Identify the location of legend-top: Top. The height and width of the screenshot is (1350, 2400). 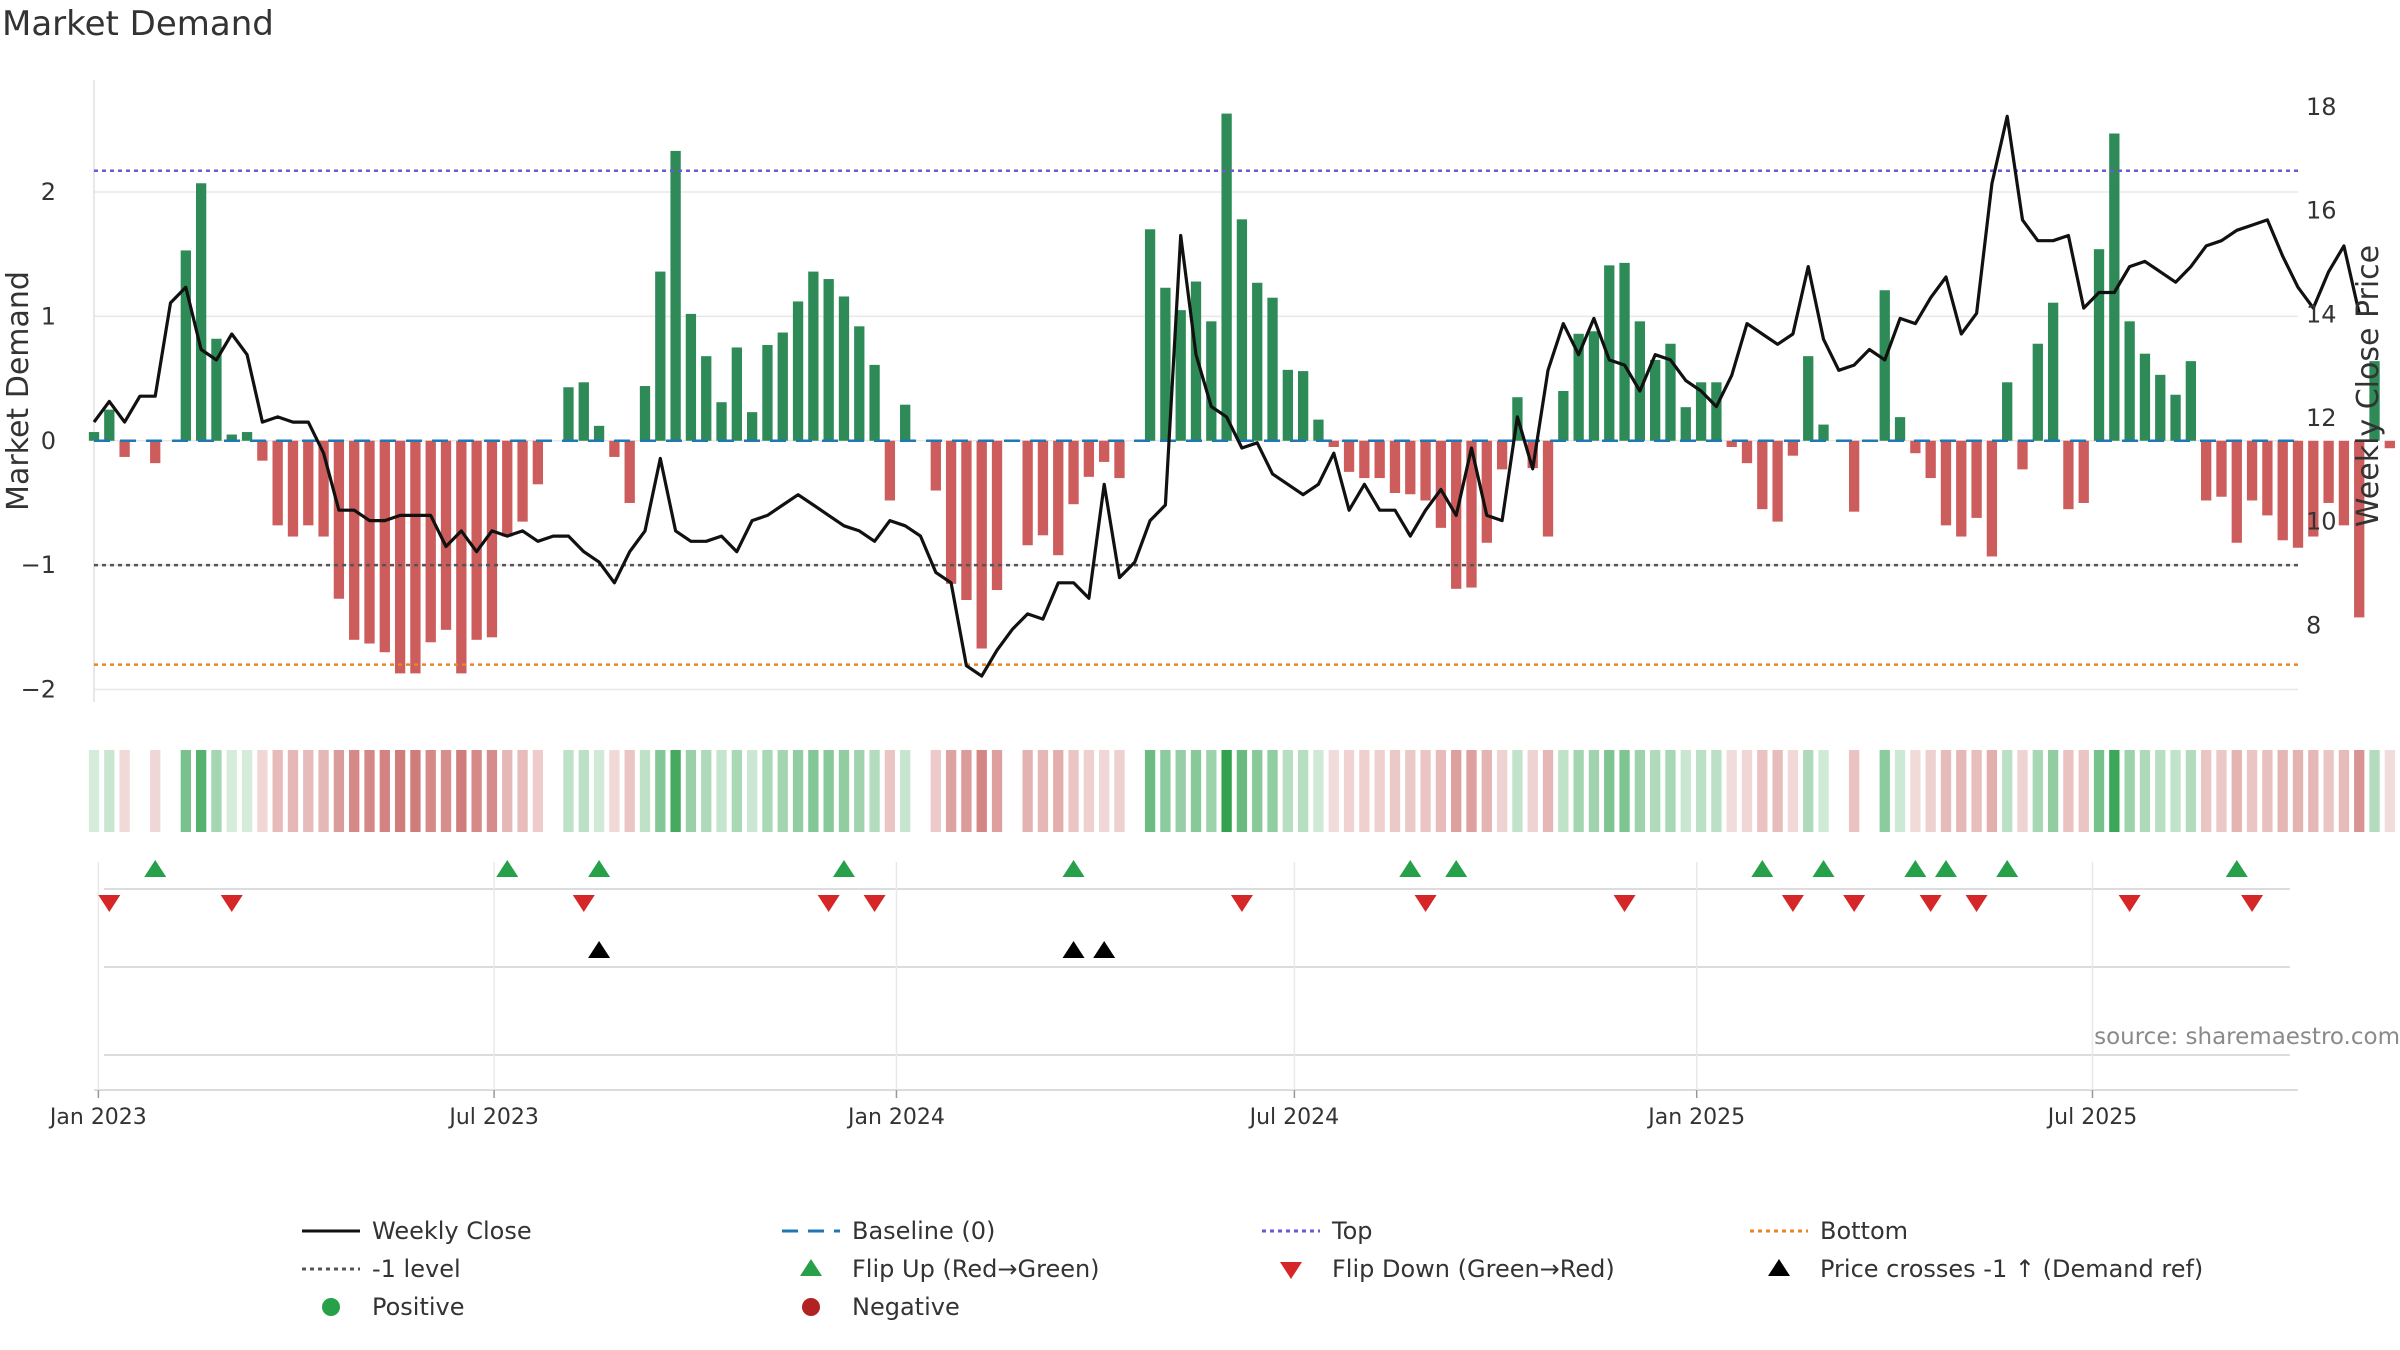
(1316, 1231).